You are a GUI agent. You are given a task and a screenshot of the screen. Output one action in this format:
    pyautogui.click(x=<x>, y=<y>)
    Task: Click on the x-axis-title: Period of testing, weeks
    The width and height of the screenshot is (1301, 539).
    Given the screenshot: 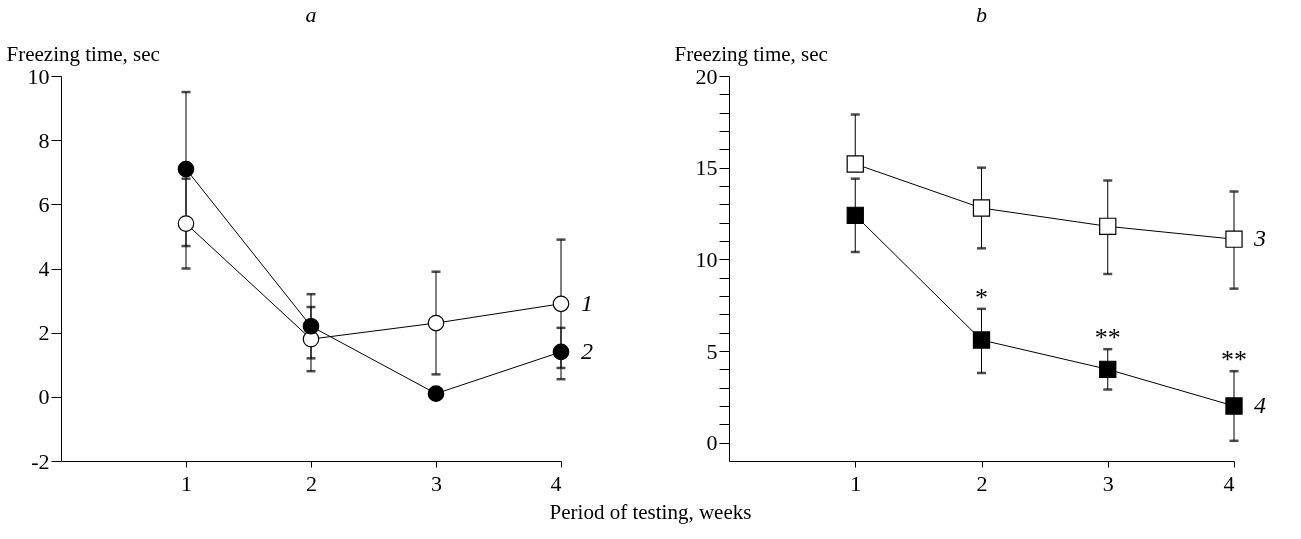 What is the action you would take?
    pyautogui.click(x=650, y=512)
    